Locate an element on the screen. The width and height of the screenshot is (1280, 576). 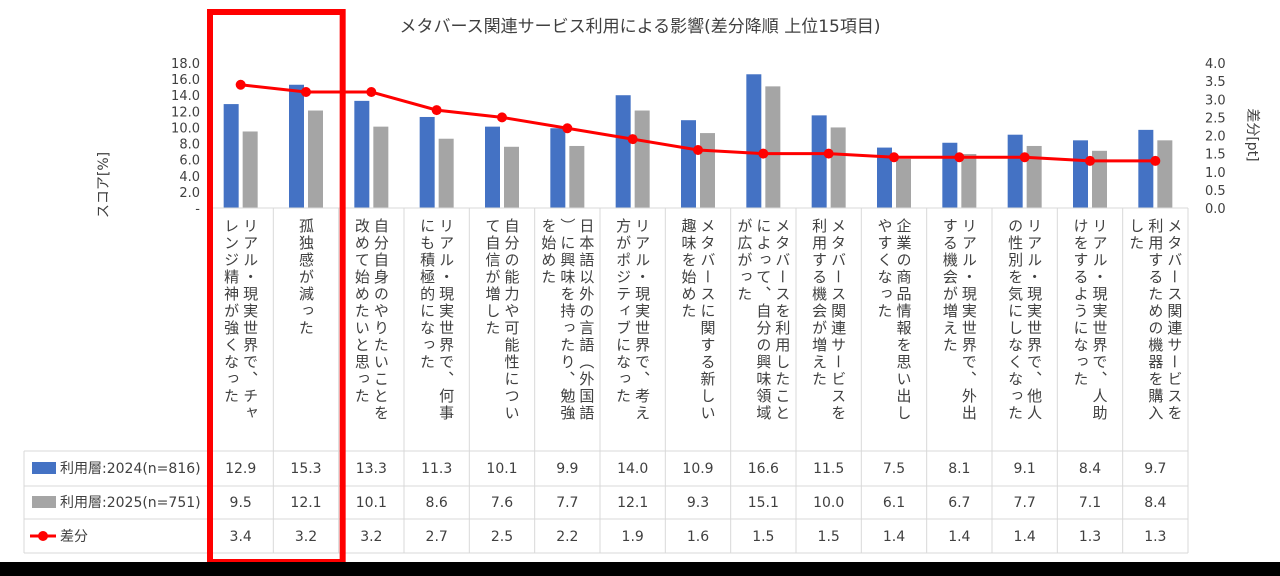
right-axis-title: 差分[pt] is located at coordinates (1252, 134).